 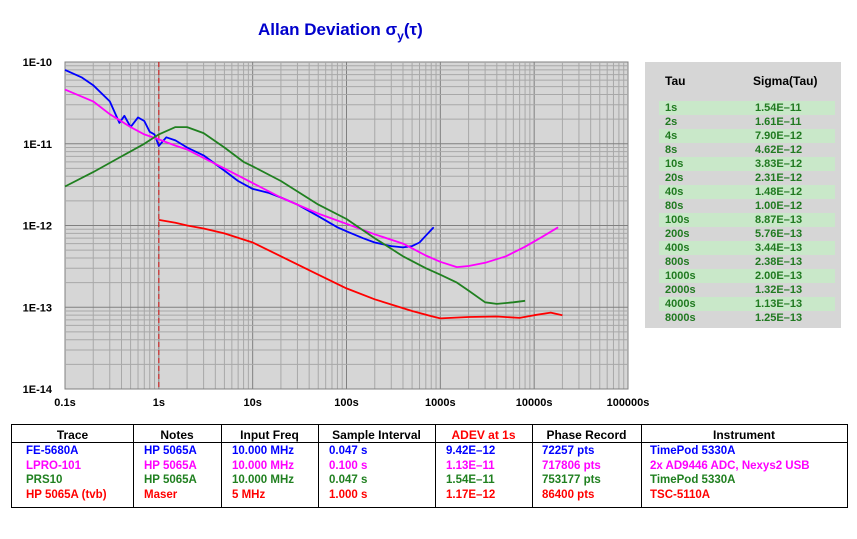 What do you see at coordinates (471, 494) in the screenshot?
I see `legend-cell-adev: 1.17E–12` at bounding box center [471, 494].